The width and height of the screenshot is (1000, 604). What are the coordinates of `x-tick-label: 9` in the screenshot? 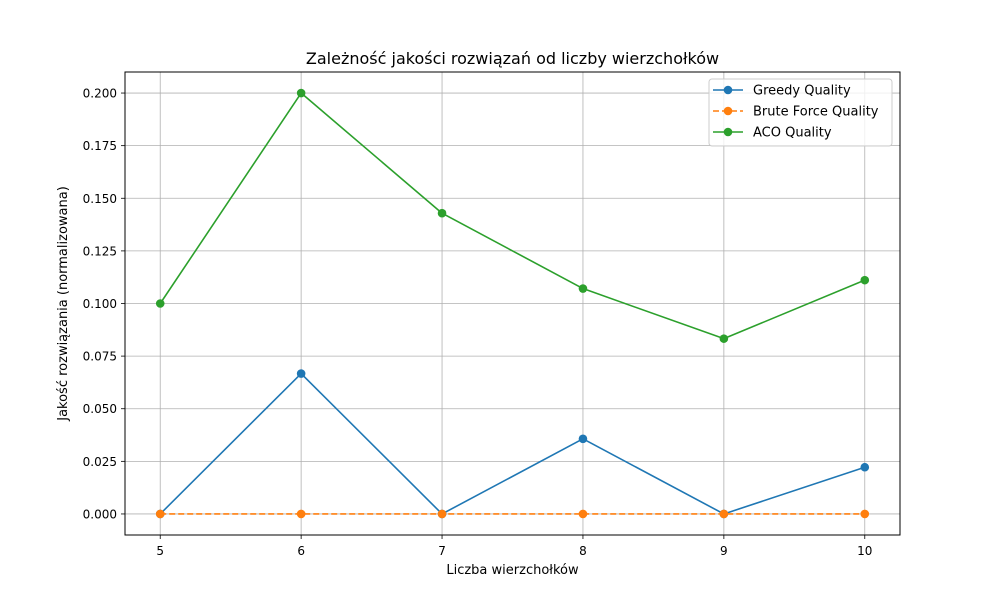 It's located at (724, 551).